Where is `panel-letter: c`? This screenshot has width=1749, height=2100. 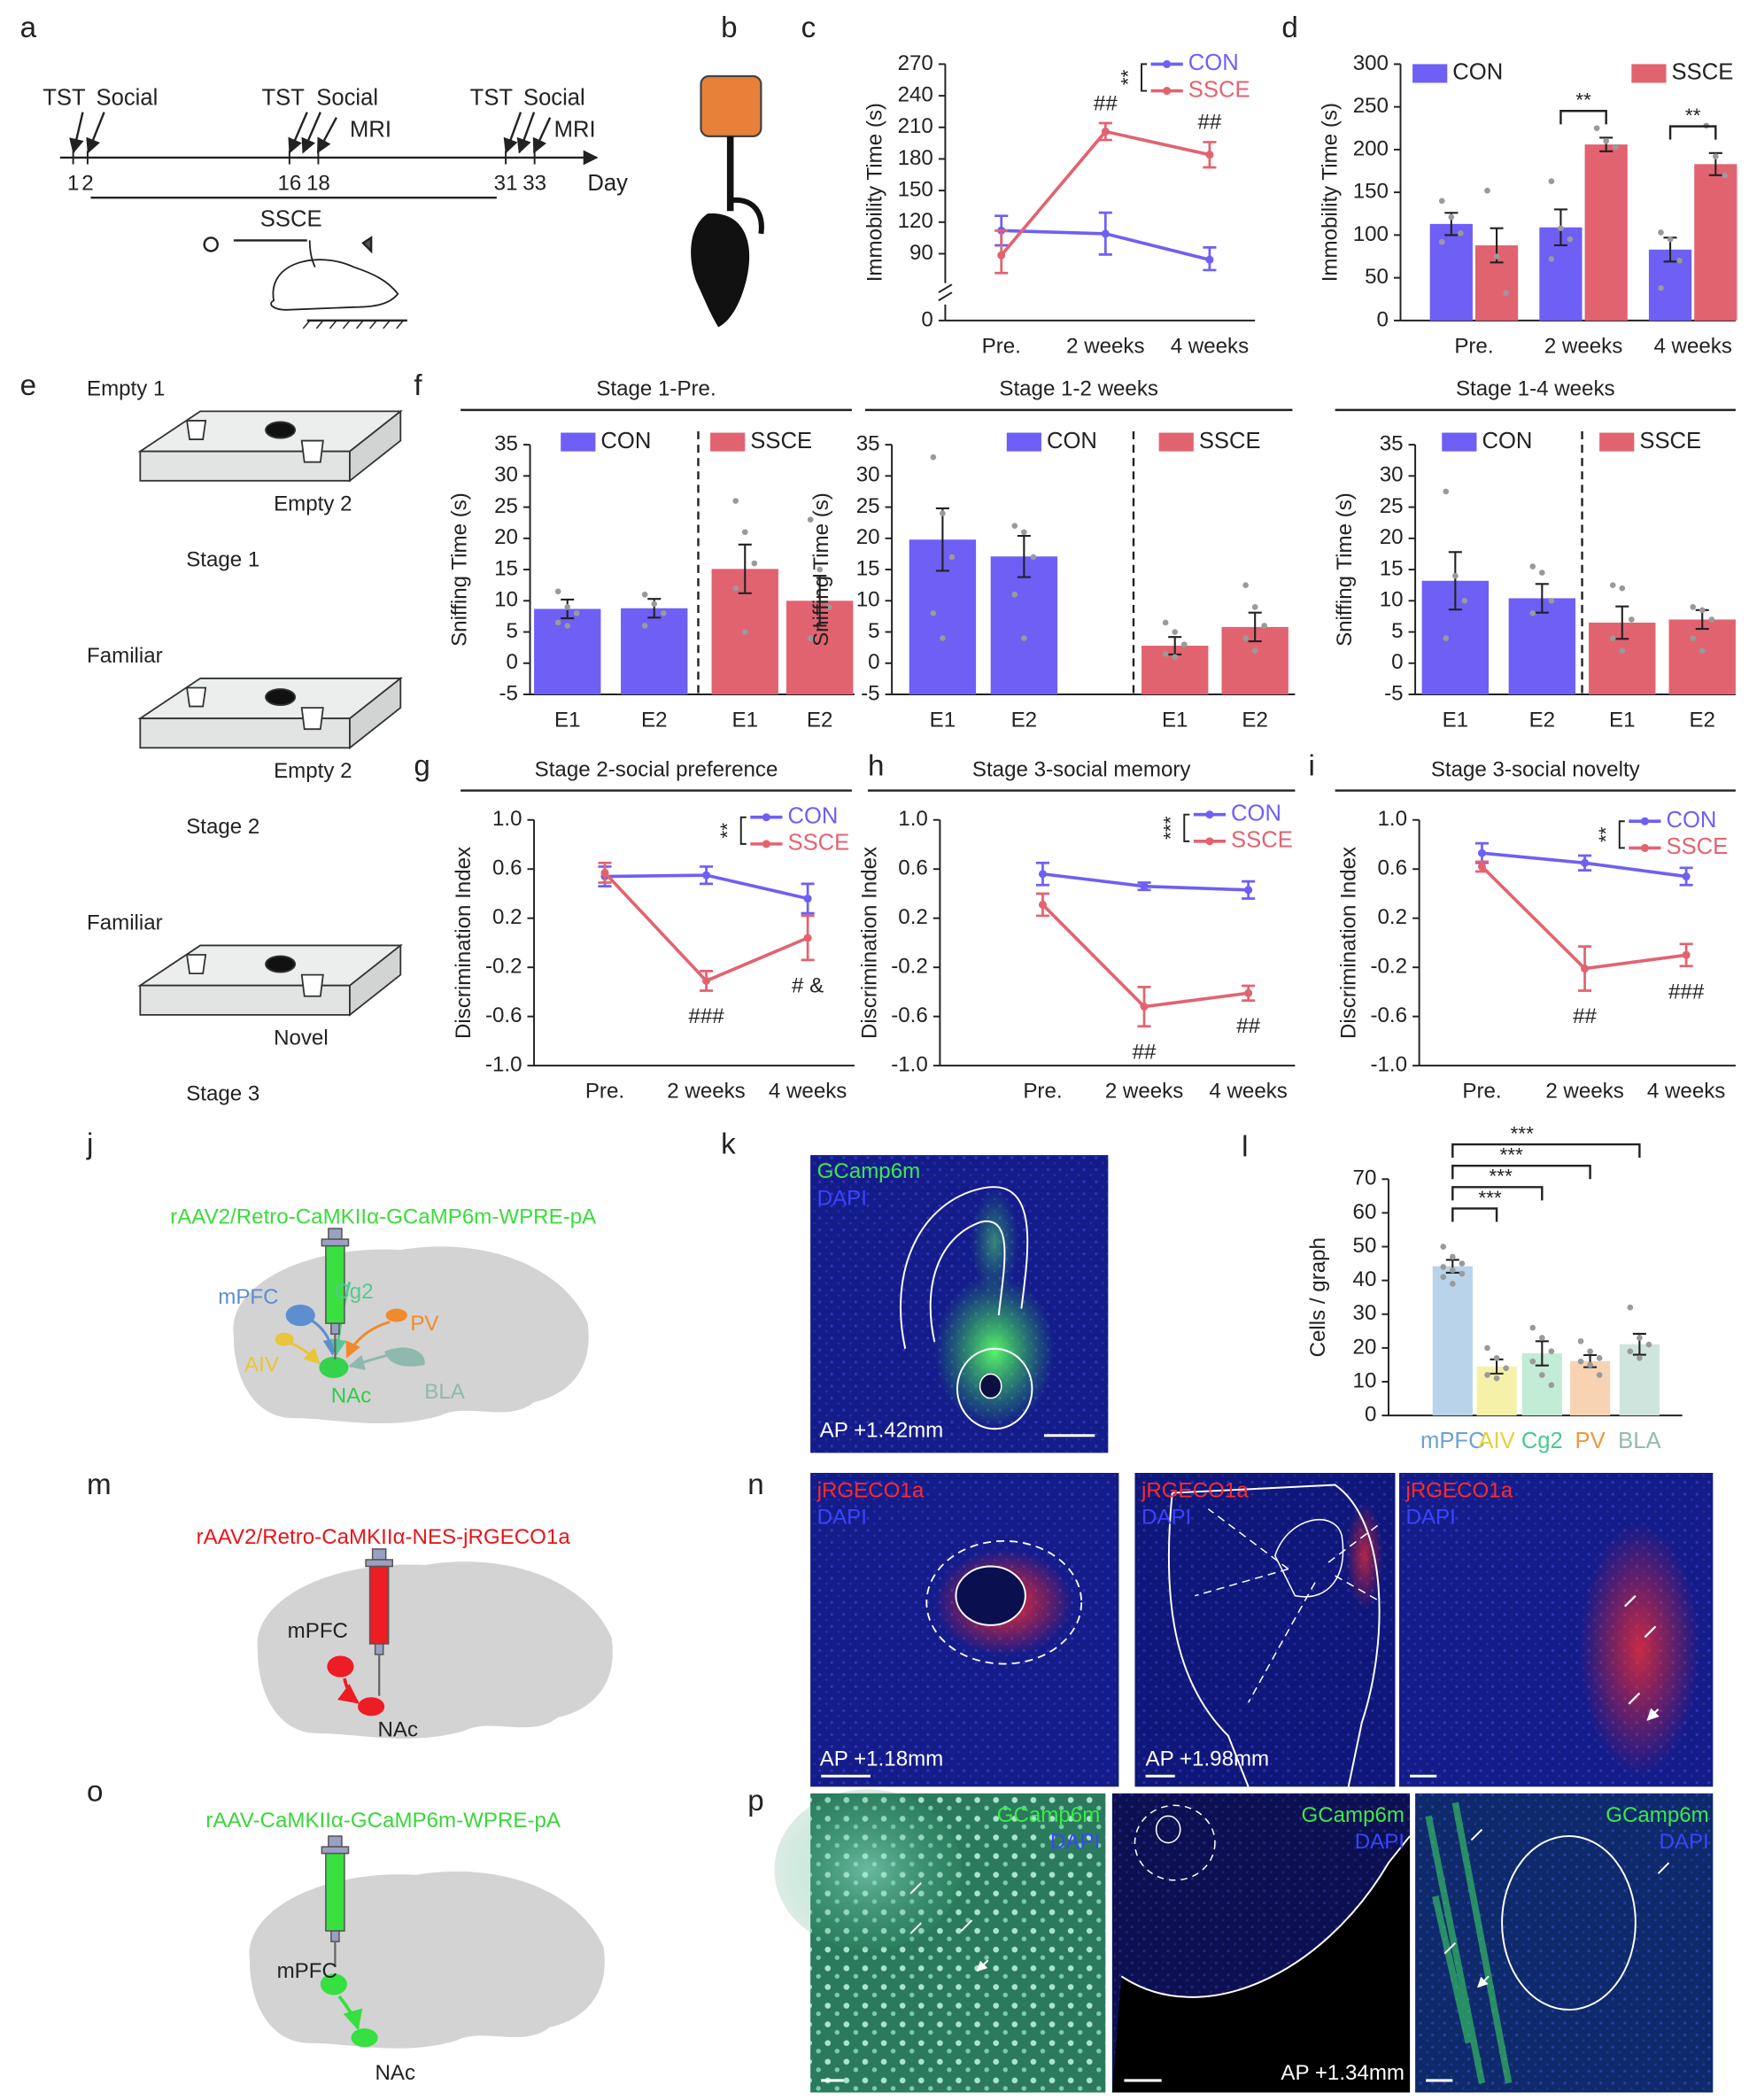
panel-letter: c is located at coordinates (808, 28).